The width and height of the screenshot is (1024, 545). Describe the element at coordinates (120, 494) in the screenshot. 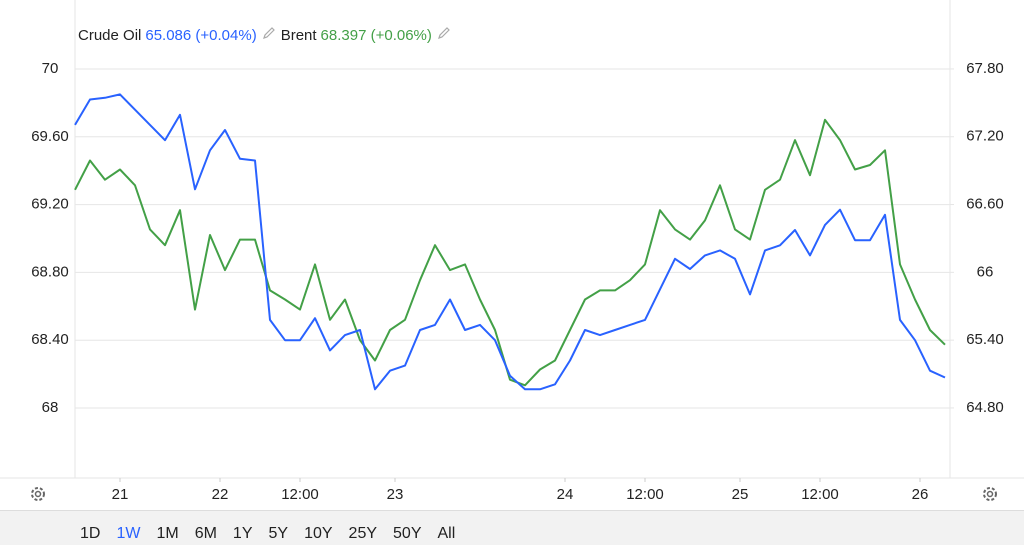

I see `x-tick-label: 21` at that location.